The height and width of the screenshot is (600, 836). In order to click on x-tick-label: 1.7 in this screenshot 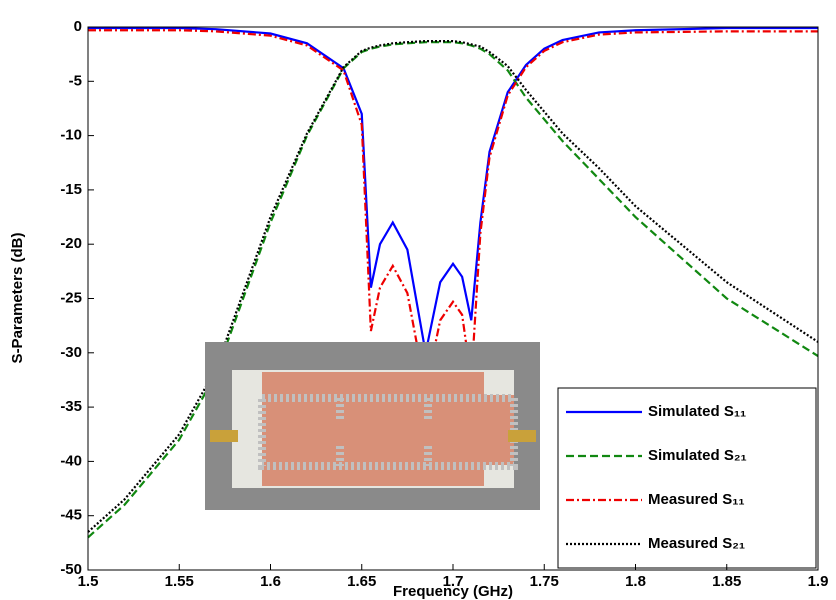, I will do `click(453, 581)`.